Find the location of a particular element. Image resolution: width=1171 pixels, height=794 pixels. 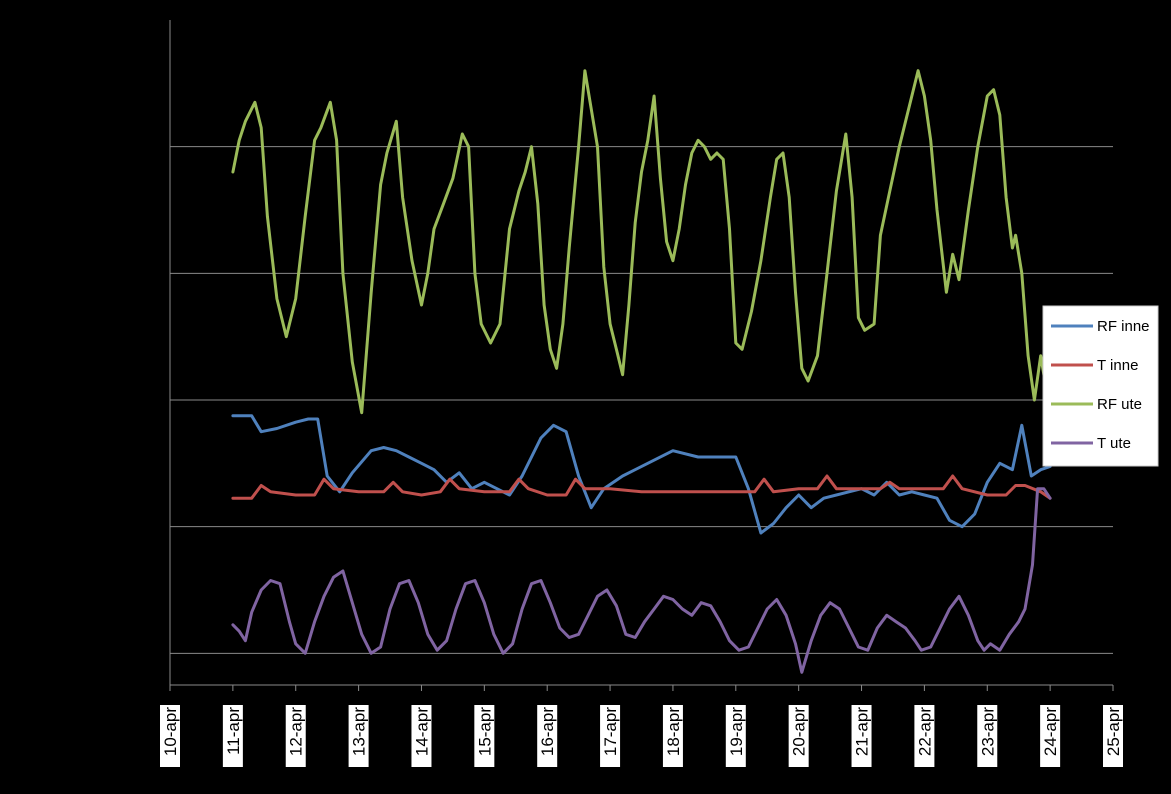

x-tick-label: 19-apr is located at coordinates (736, 731).